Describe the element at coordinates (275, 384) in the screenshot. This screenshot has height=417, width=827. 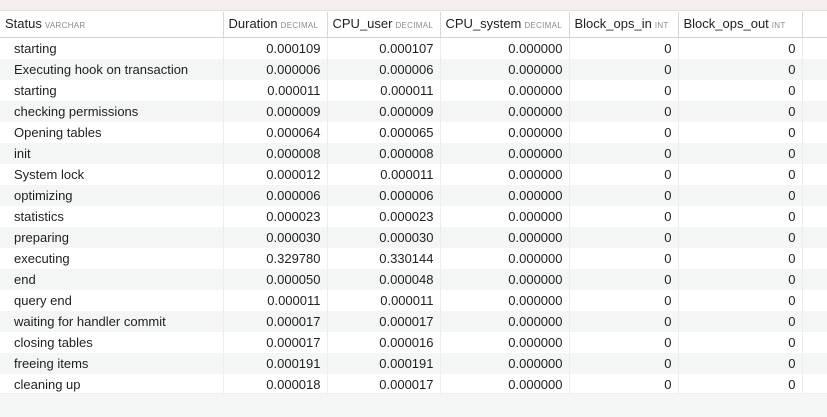
I see `duration-cell: 0.000018` at that location.